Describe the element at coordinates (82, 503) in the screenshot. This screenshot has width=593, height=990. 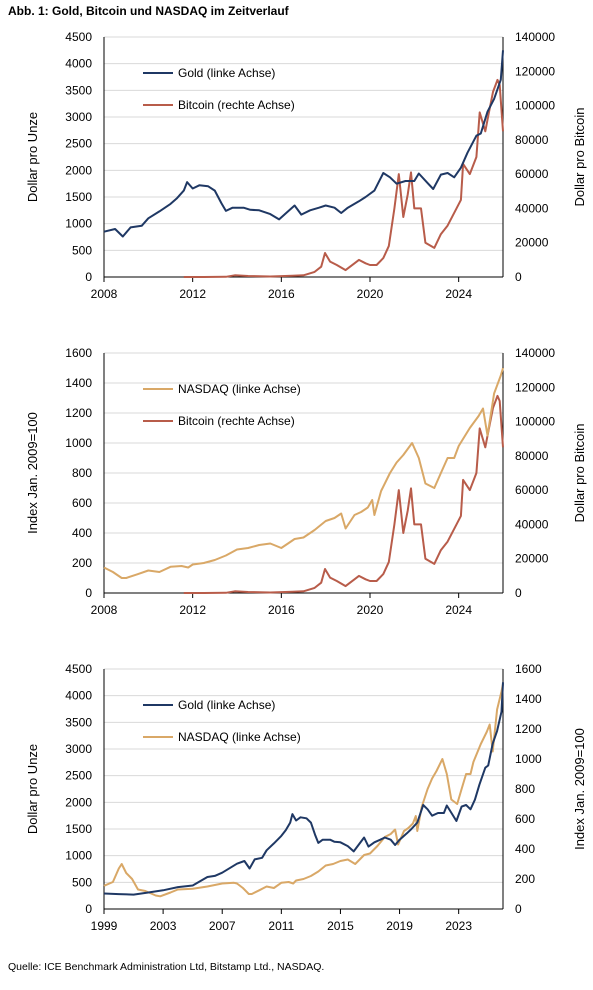
I see `y-tick-label: 600` at that location.